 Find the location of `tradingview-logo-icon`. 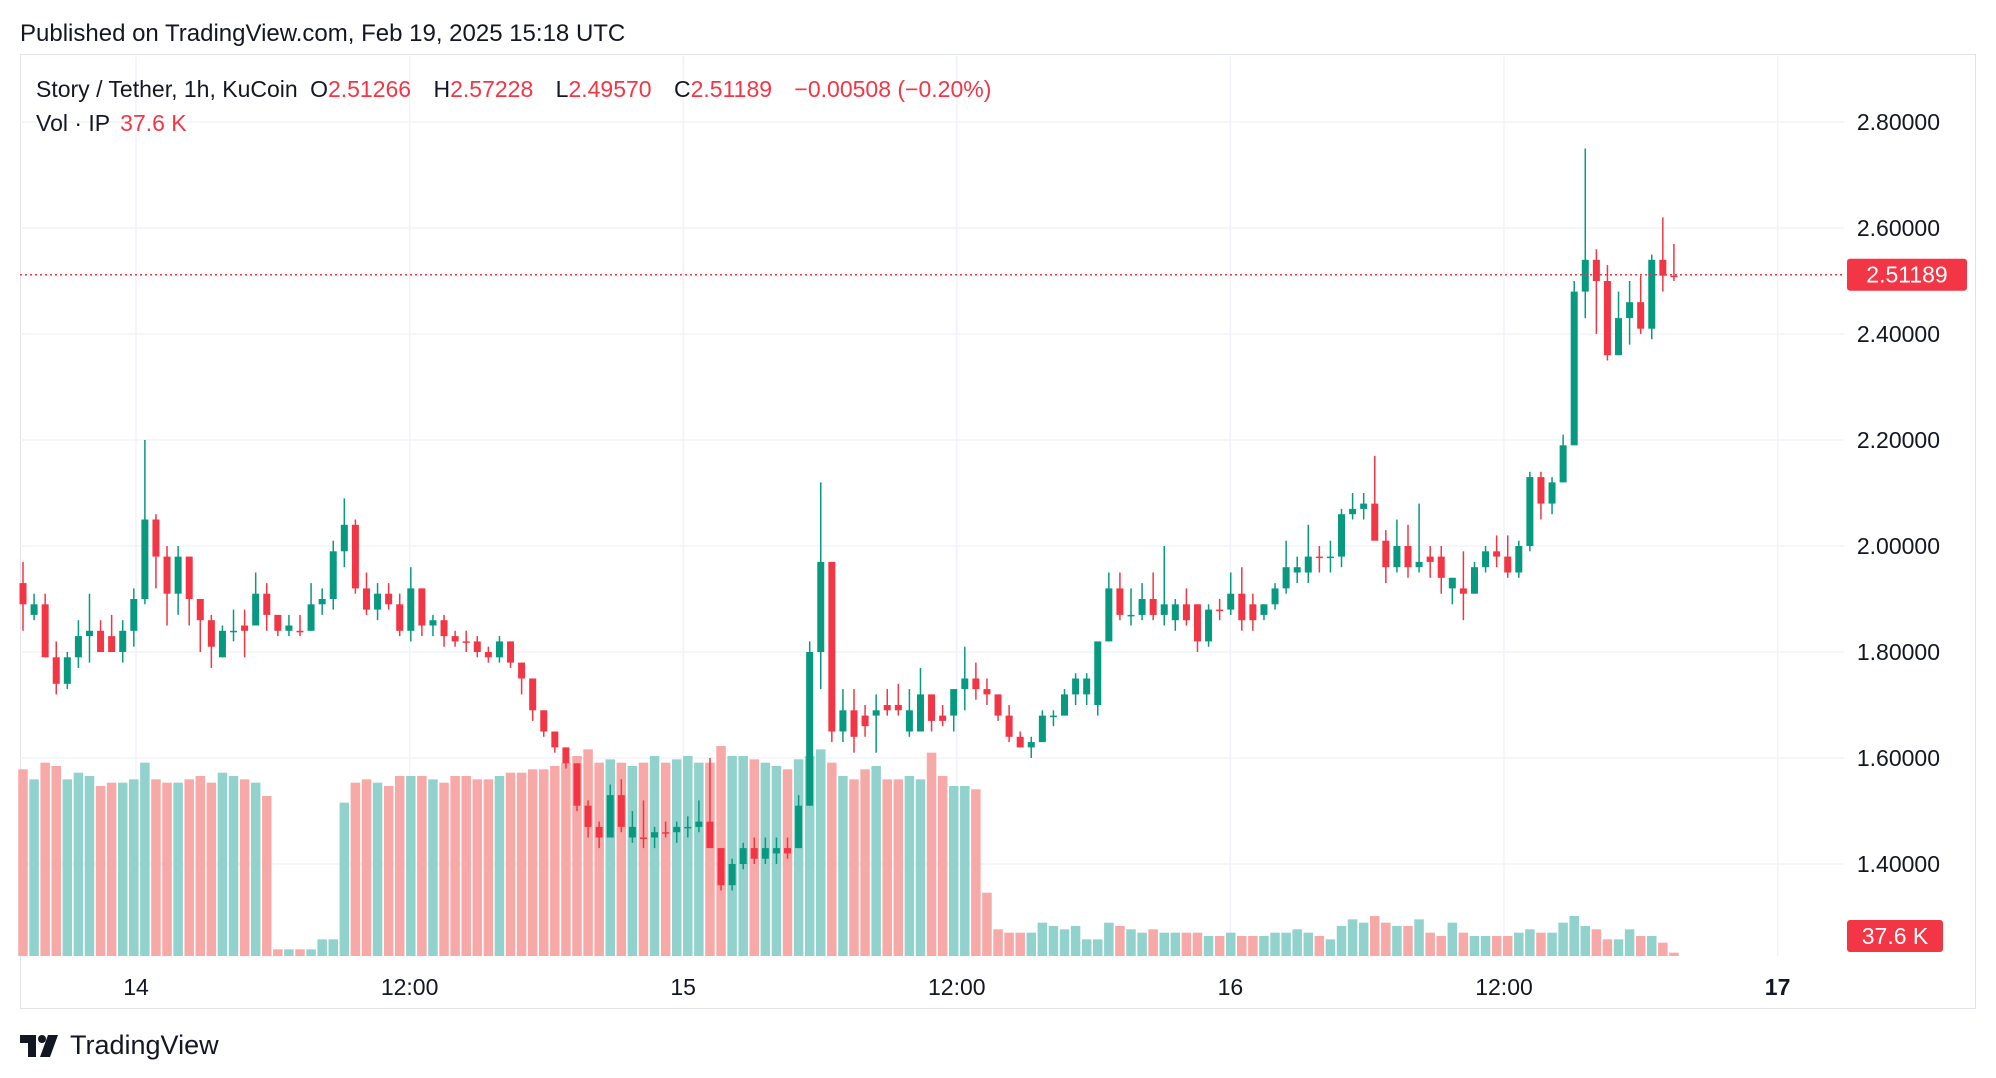

tradingview-logo-icon is located at coordinates (40, 1045).